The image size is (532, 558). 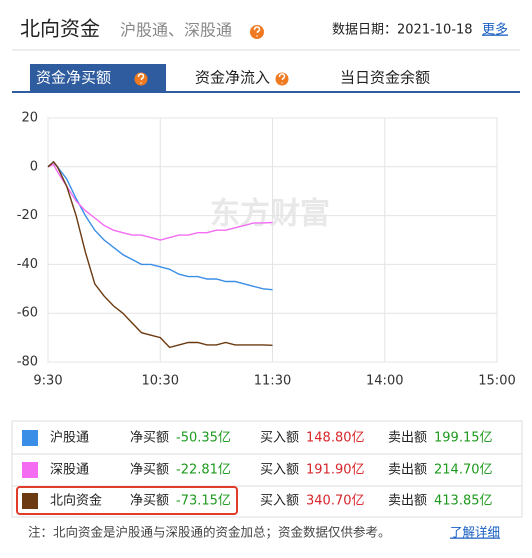 I want to click on cell-value: 199.15亿, so click(x=463, y=438).